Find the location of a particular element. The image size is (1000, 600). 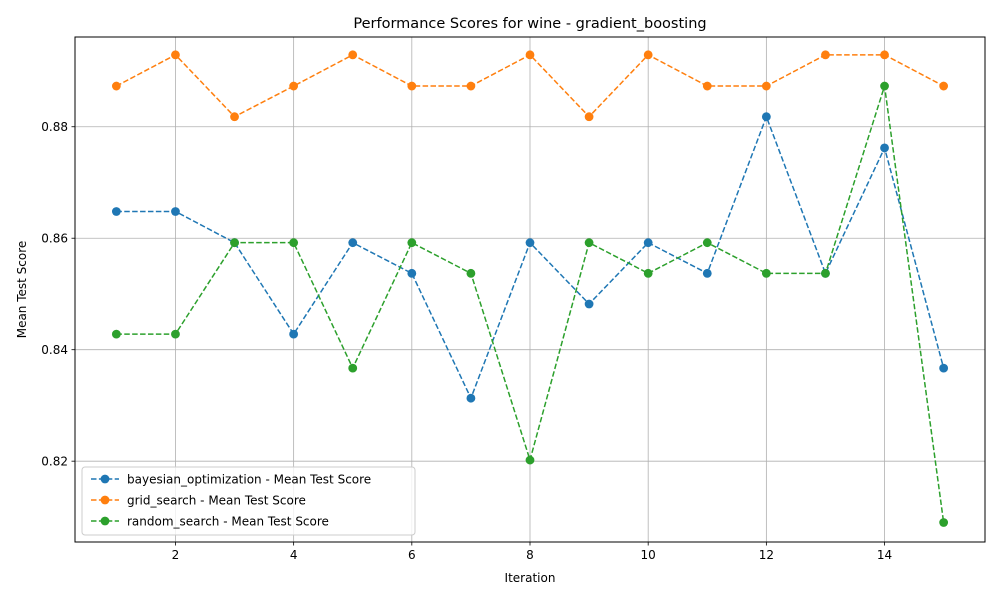

legend-item: random_search - Mean Test Score is located at coordinates (210, 521).